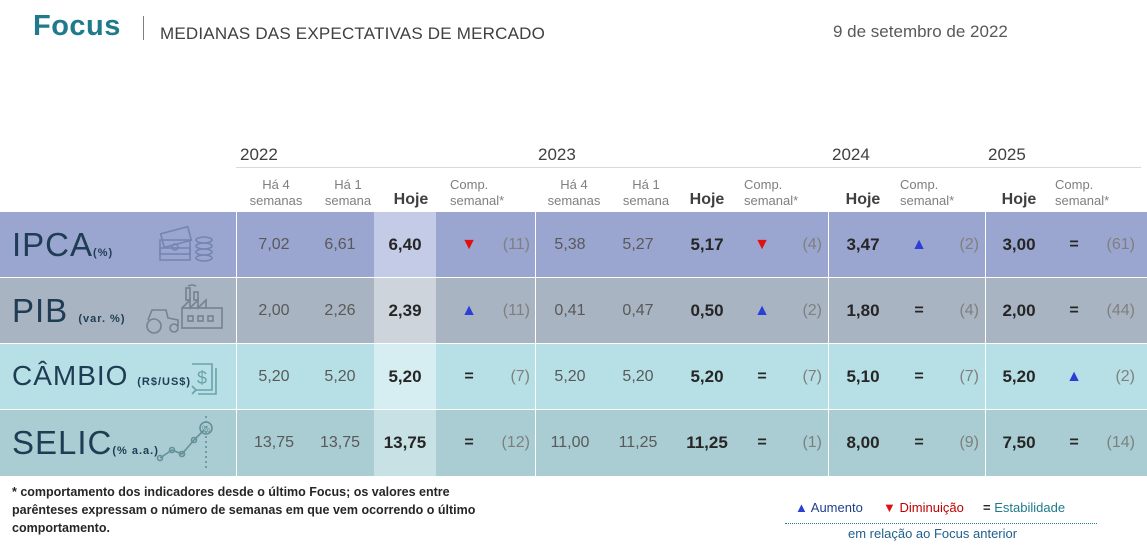 The height and width of the screenshot is (560, 1147). What do you see at coordinates (863, 376) in the screenshot?
I see `cell-cambio-2024-hoje: 5,10` at bounding box center [863, 376].